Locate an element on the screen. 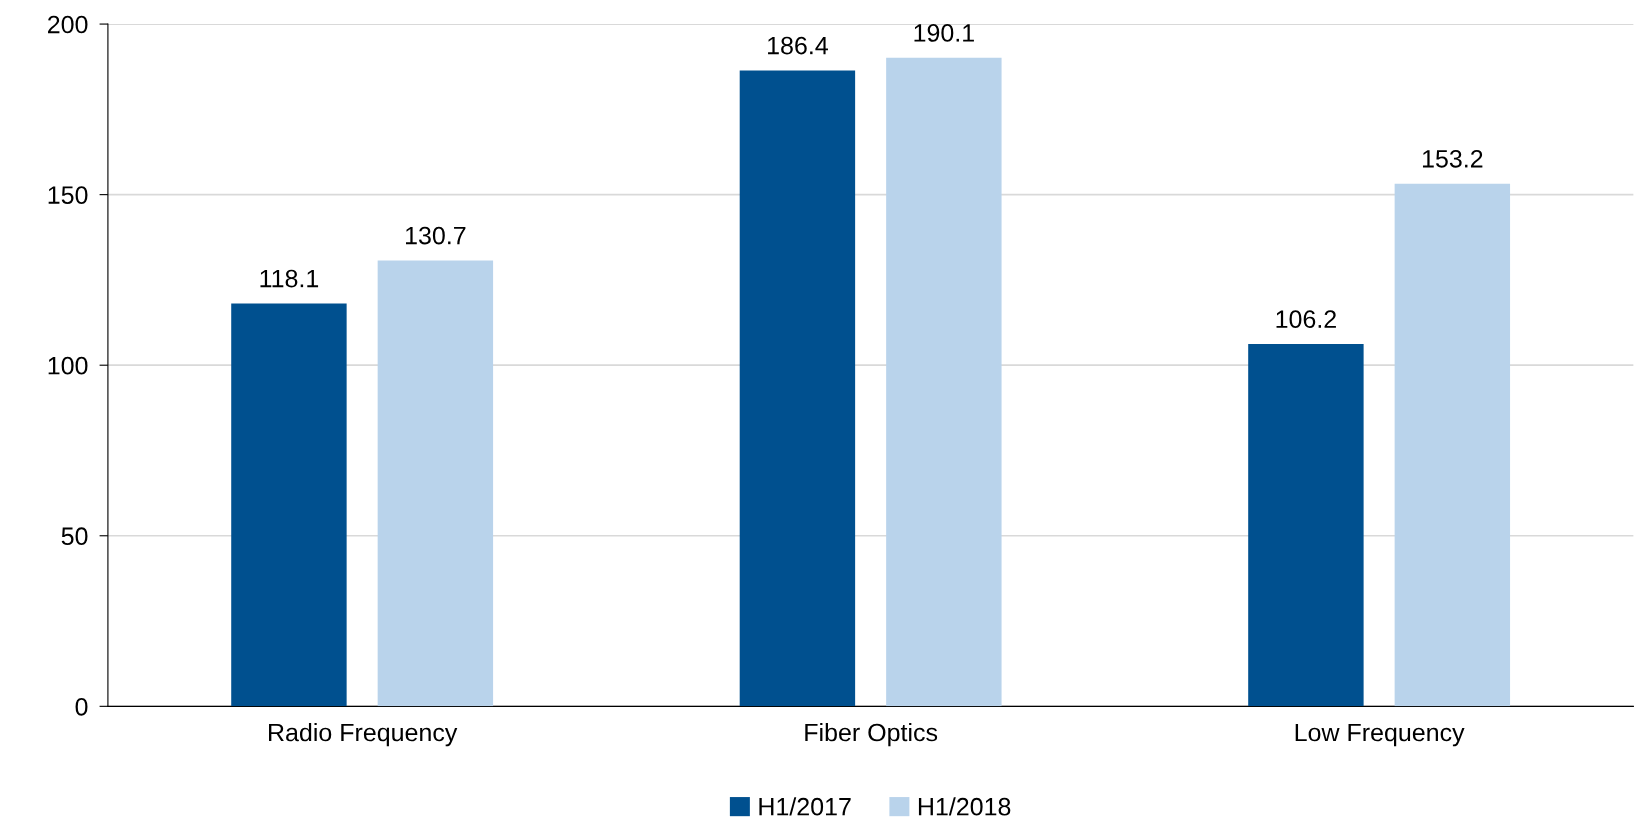  y-tick-label: 100 is located at coordinates (68, 365).